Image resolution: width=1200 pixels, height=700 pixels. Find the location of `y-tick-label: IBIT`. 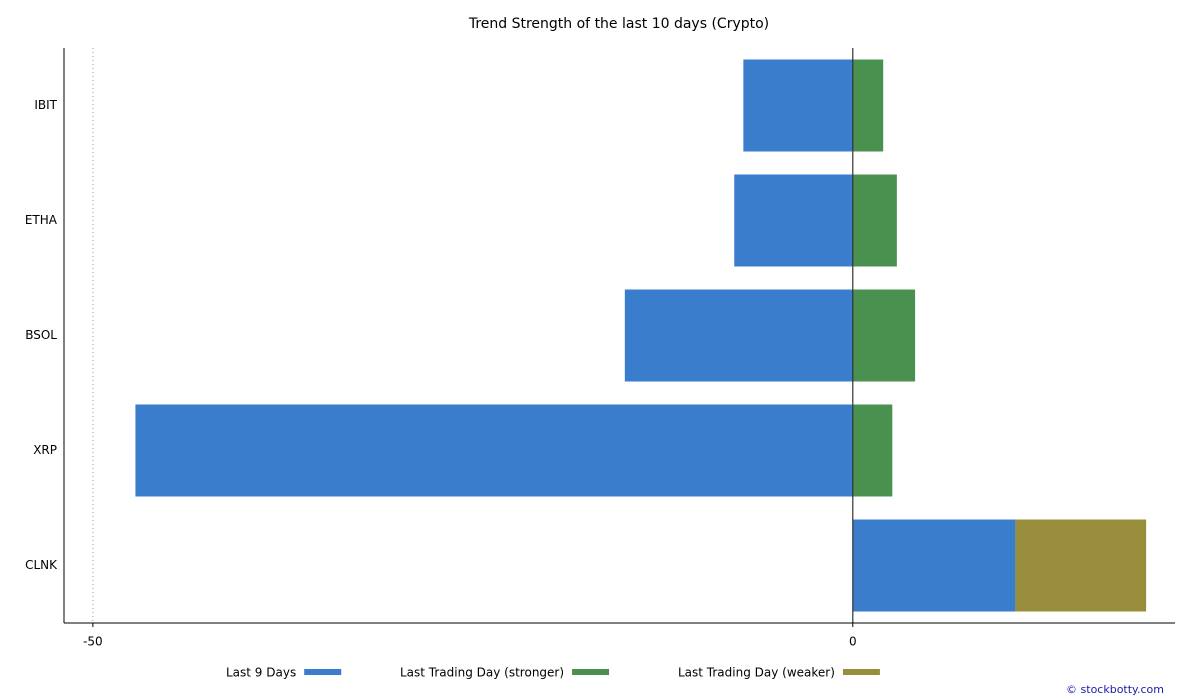

y-tick-label: IBIT is located at coordinates (45, 105).